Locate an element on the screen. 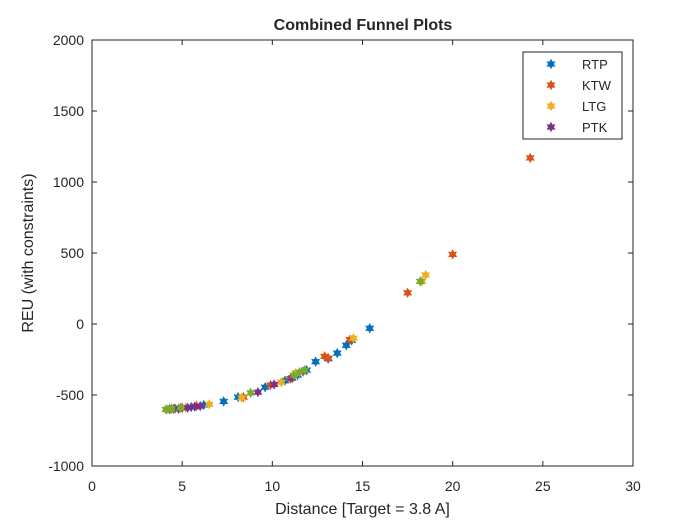  y-axis-label: REU (with constraints) is located at coordinates (28, 252).